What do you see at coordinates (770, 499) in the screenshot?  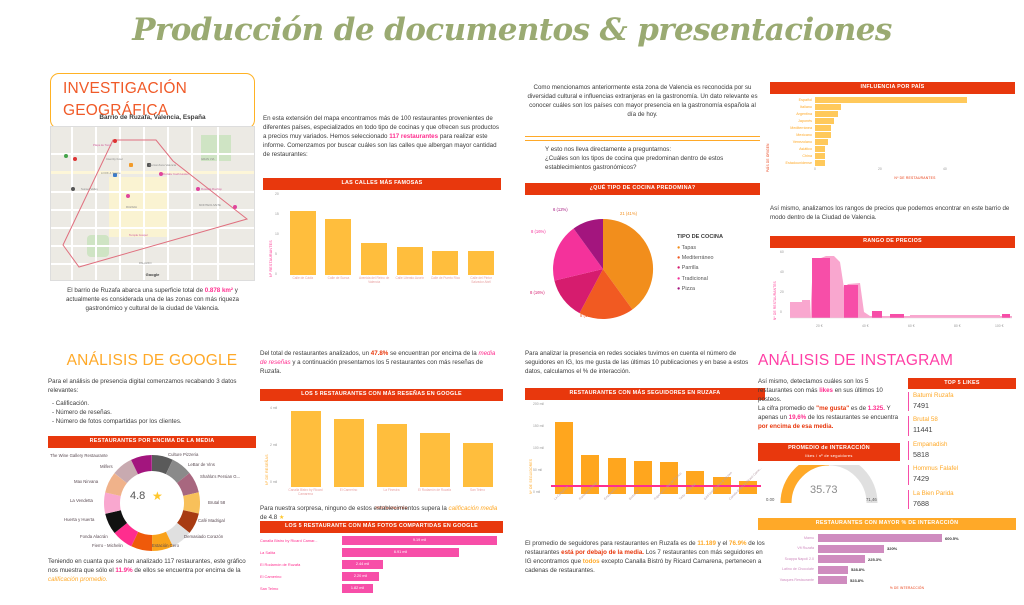 I see `gauge-min: 0.00` at bounding box center [770, 499].